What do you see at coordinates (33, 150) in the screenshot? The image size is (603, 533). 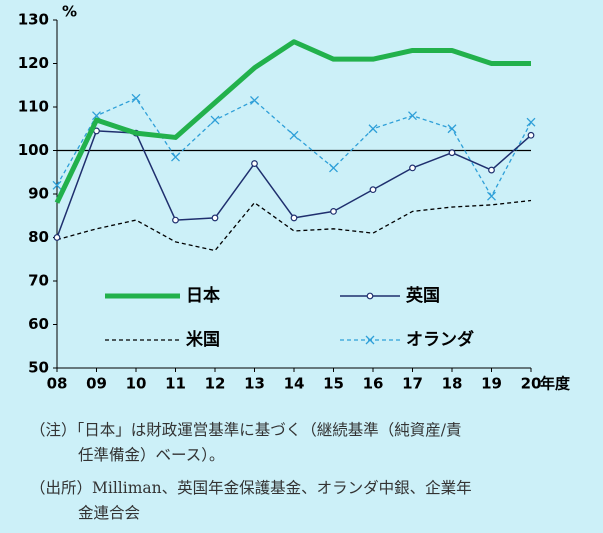 I see `y-tick-label: 100` at bounding box center [33, 150].